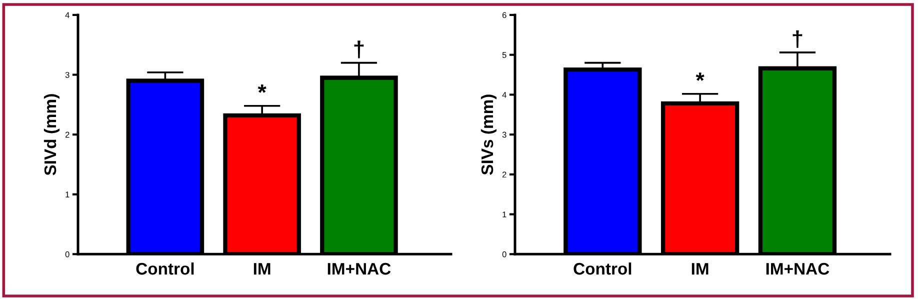 The height and width of the screenshot is (299, 918). Describe the element at coordinates (504, 55) in the screenshot. I see `y-tick-label: 5` at that location.